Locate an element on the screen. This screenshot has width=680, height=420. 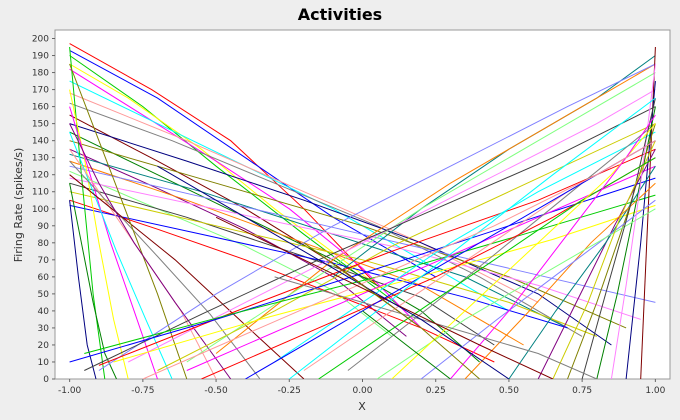
y-tick-label: 180 is located at coordinates (40, 74).